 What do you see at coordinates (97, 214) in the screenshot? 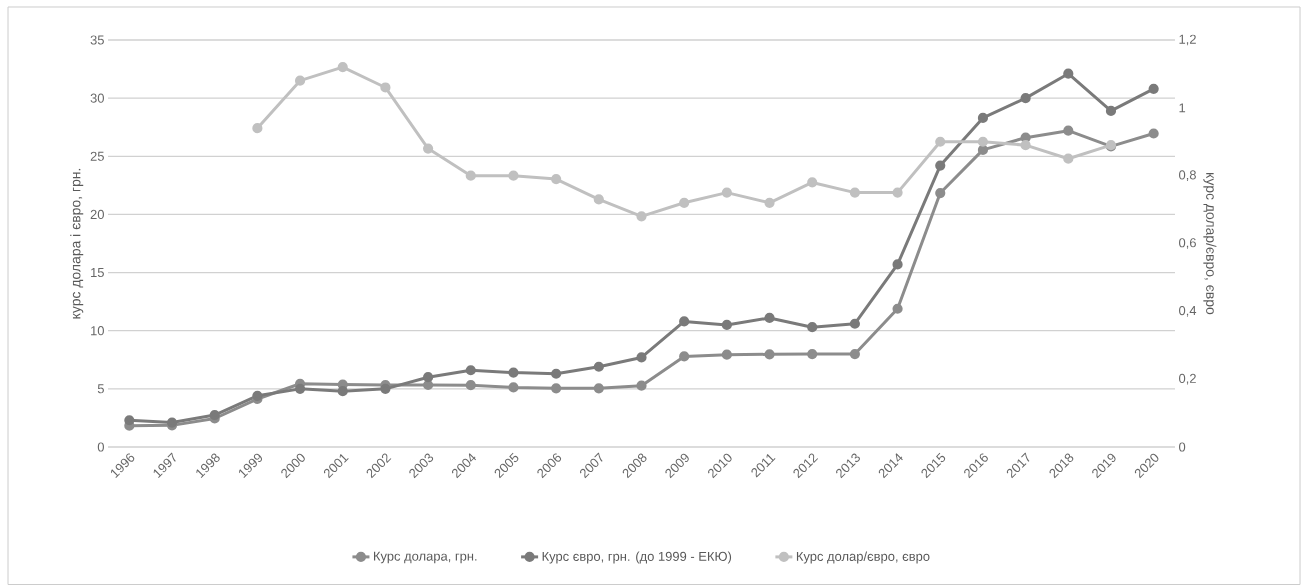
I see `y-tick-label: 20` at bounding box center [97, 214].